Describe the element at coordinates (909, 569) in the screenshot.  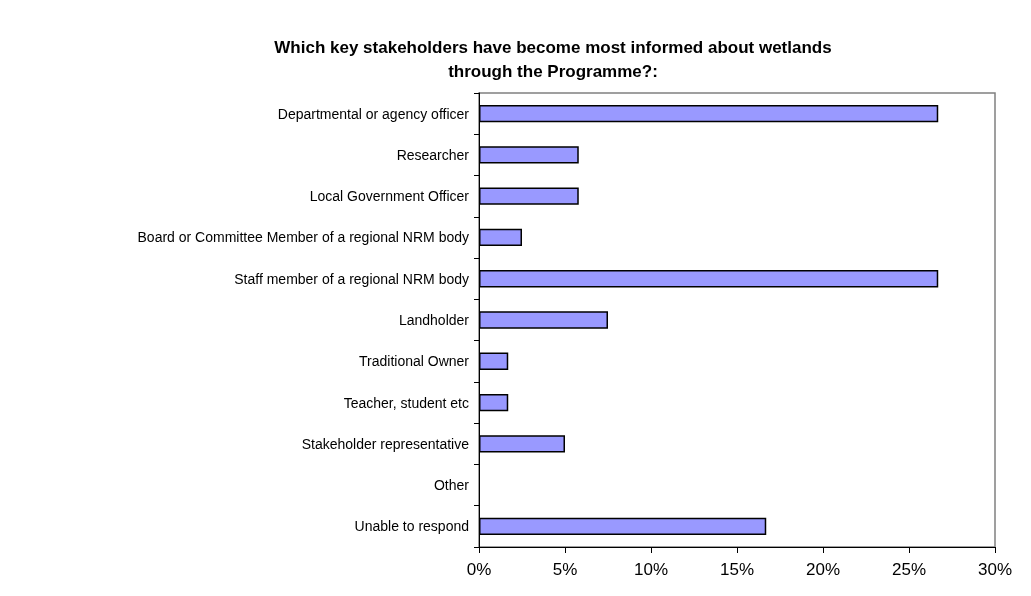
I see `x-tick-label: 25%` at that location.